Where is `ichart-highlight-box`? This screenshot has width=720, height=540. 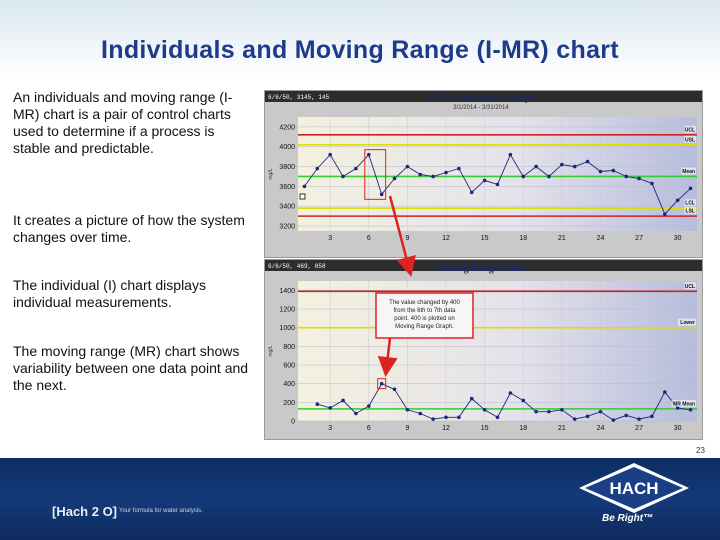
ichart-highlight-box is located at coordinates (375, 174).